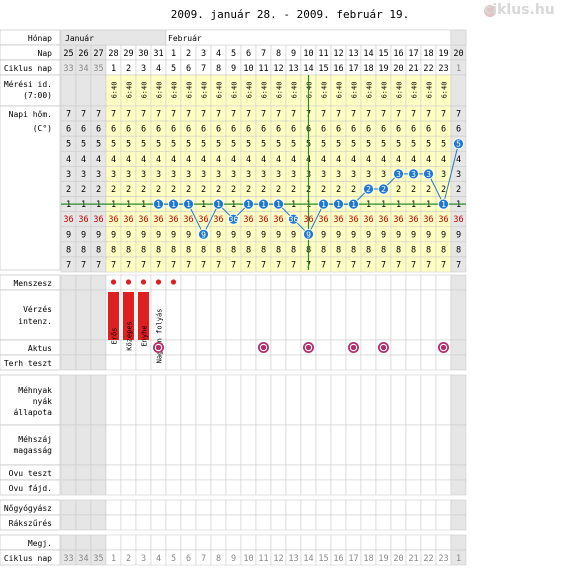 This screenshot has height=575, width=580. I want to click on cycle-day-number-bottom: 17, so click(353, 559).